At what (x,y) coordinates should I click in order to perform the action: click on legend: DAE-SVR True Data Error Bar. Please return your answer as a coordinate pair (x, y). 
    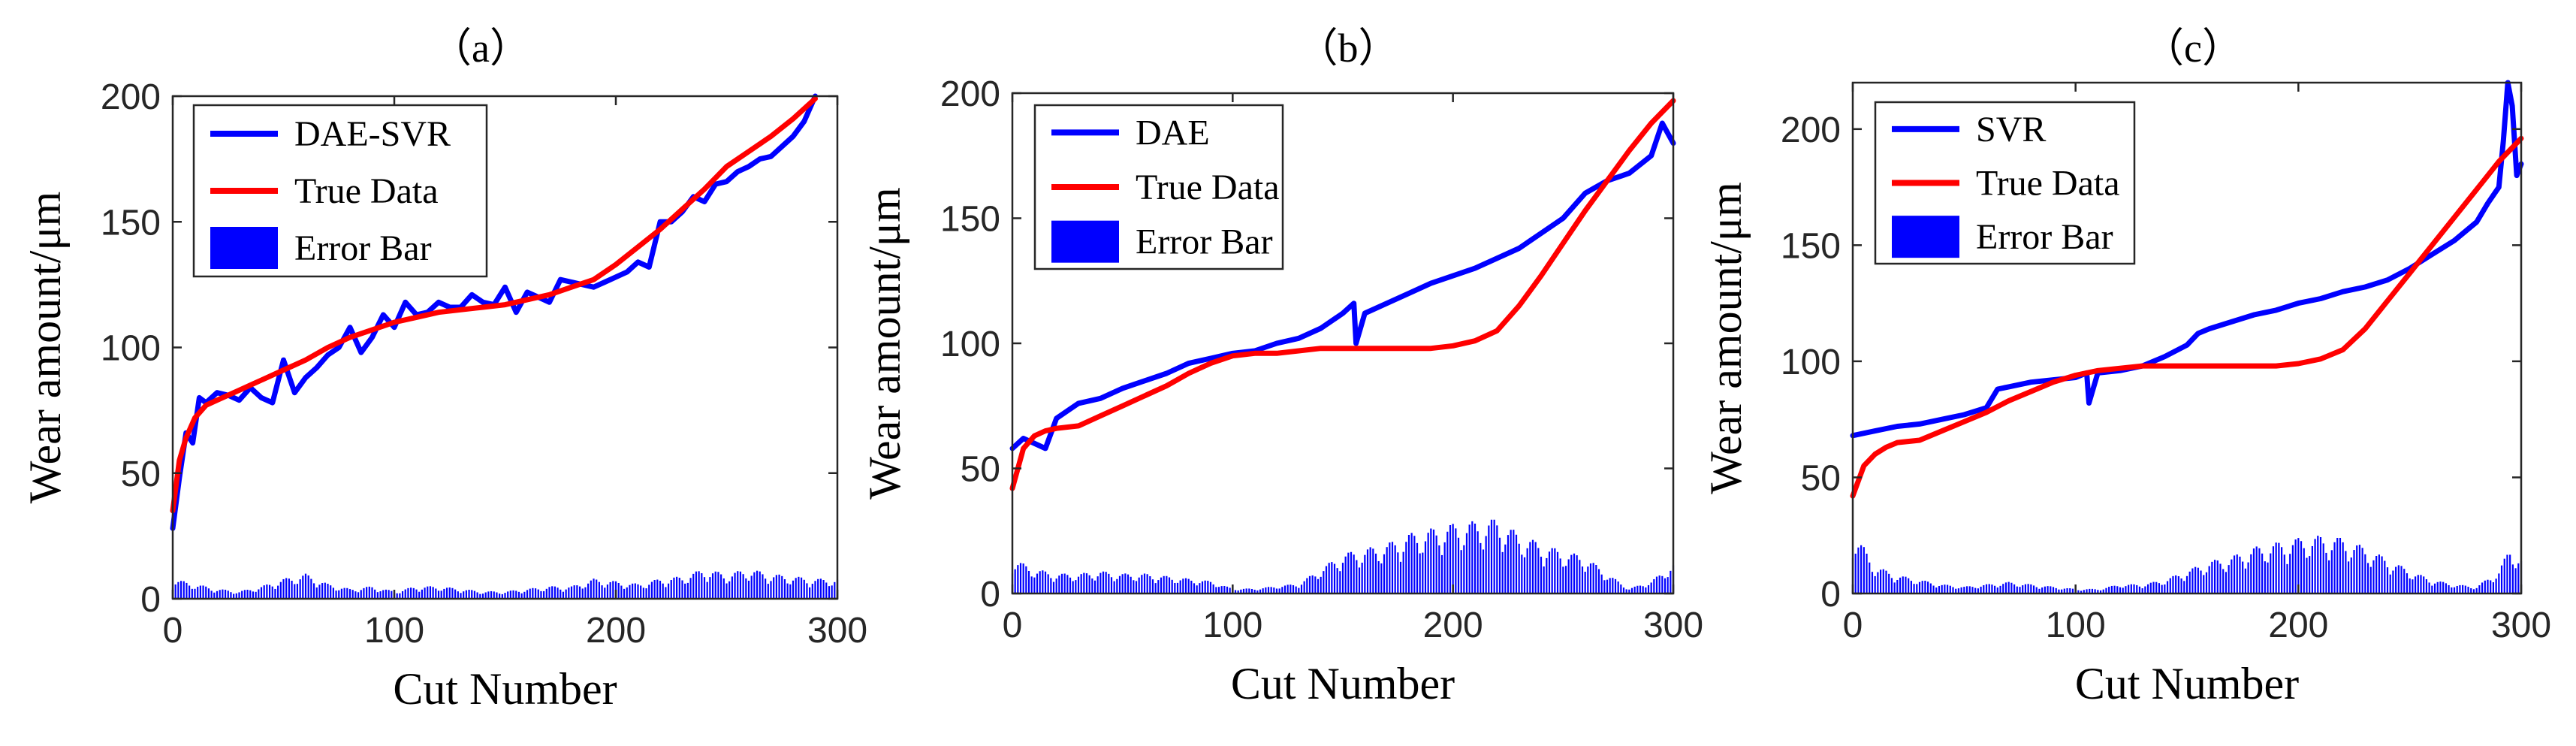
    Looking at the image, I should click on (340, 191).